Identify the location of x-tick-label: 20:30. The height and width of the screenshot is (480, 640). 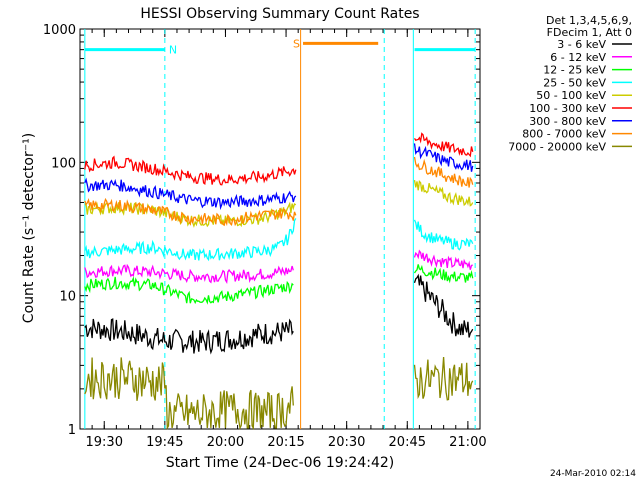
(346, 442).